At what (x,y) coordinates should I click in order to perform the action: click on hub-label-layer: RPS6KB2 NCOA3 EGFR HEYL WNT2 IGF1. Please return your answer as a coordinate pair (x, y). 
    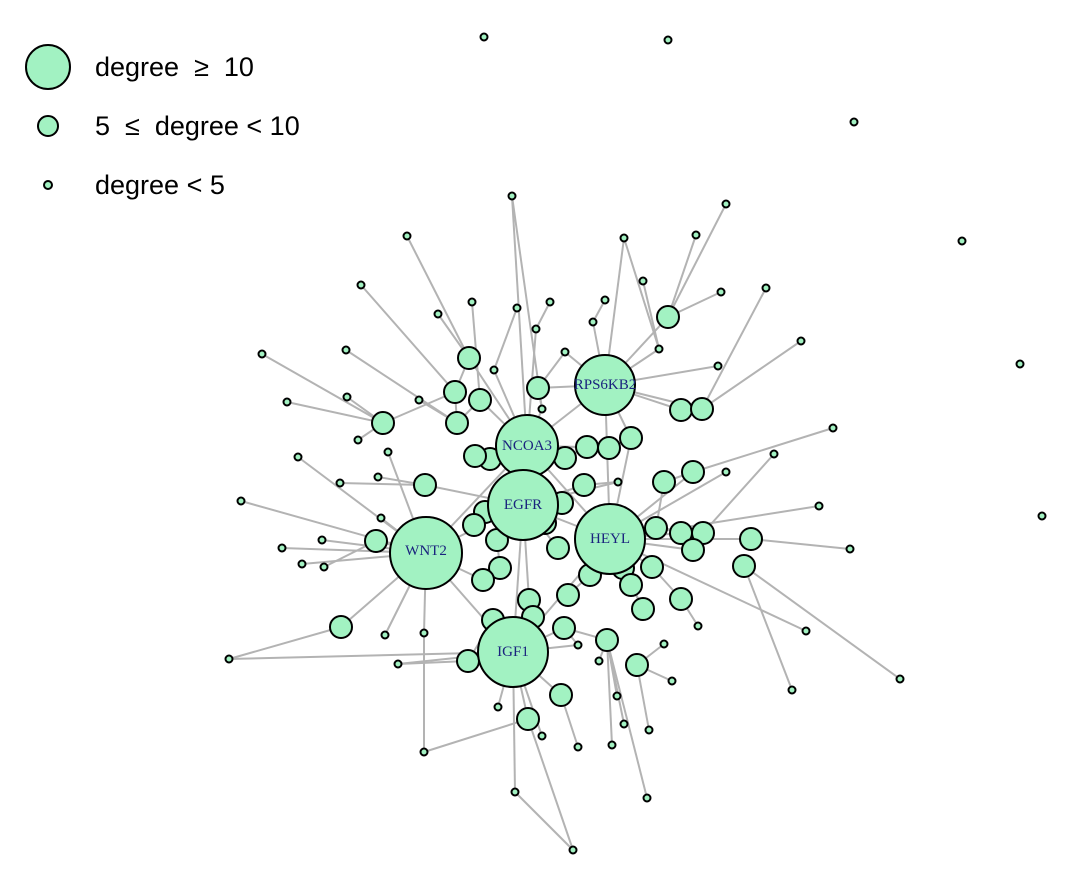
    Looking at the image, I should click on (520, 518).